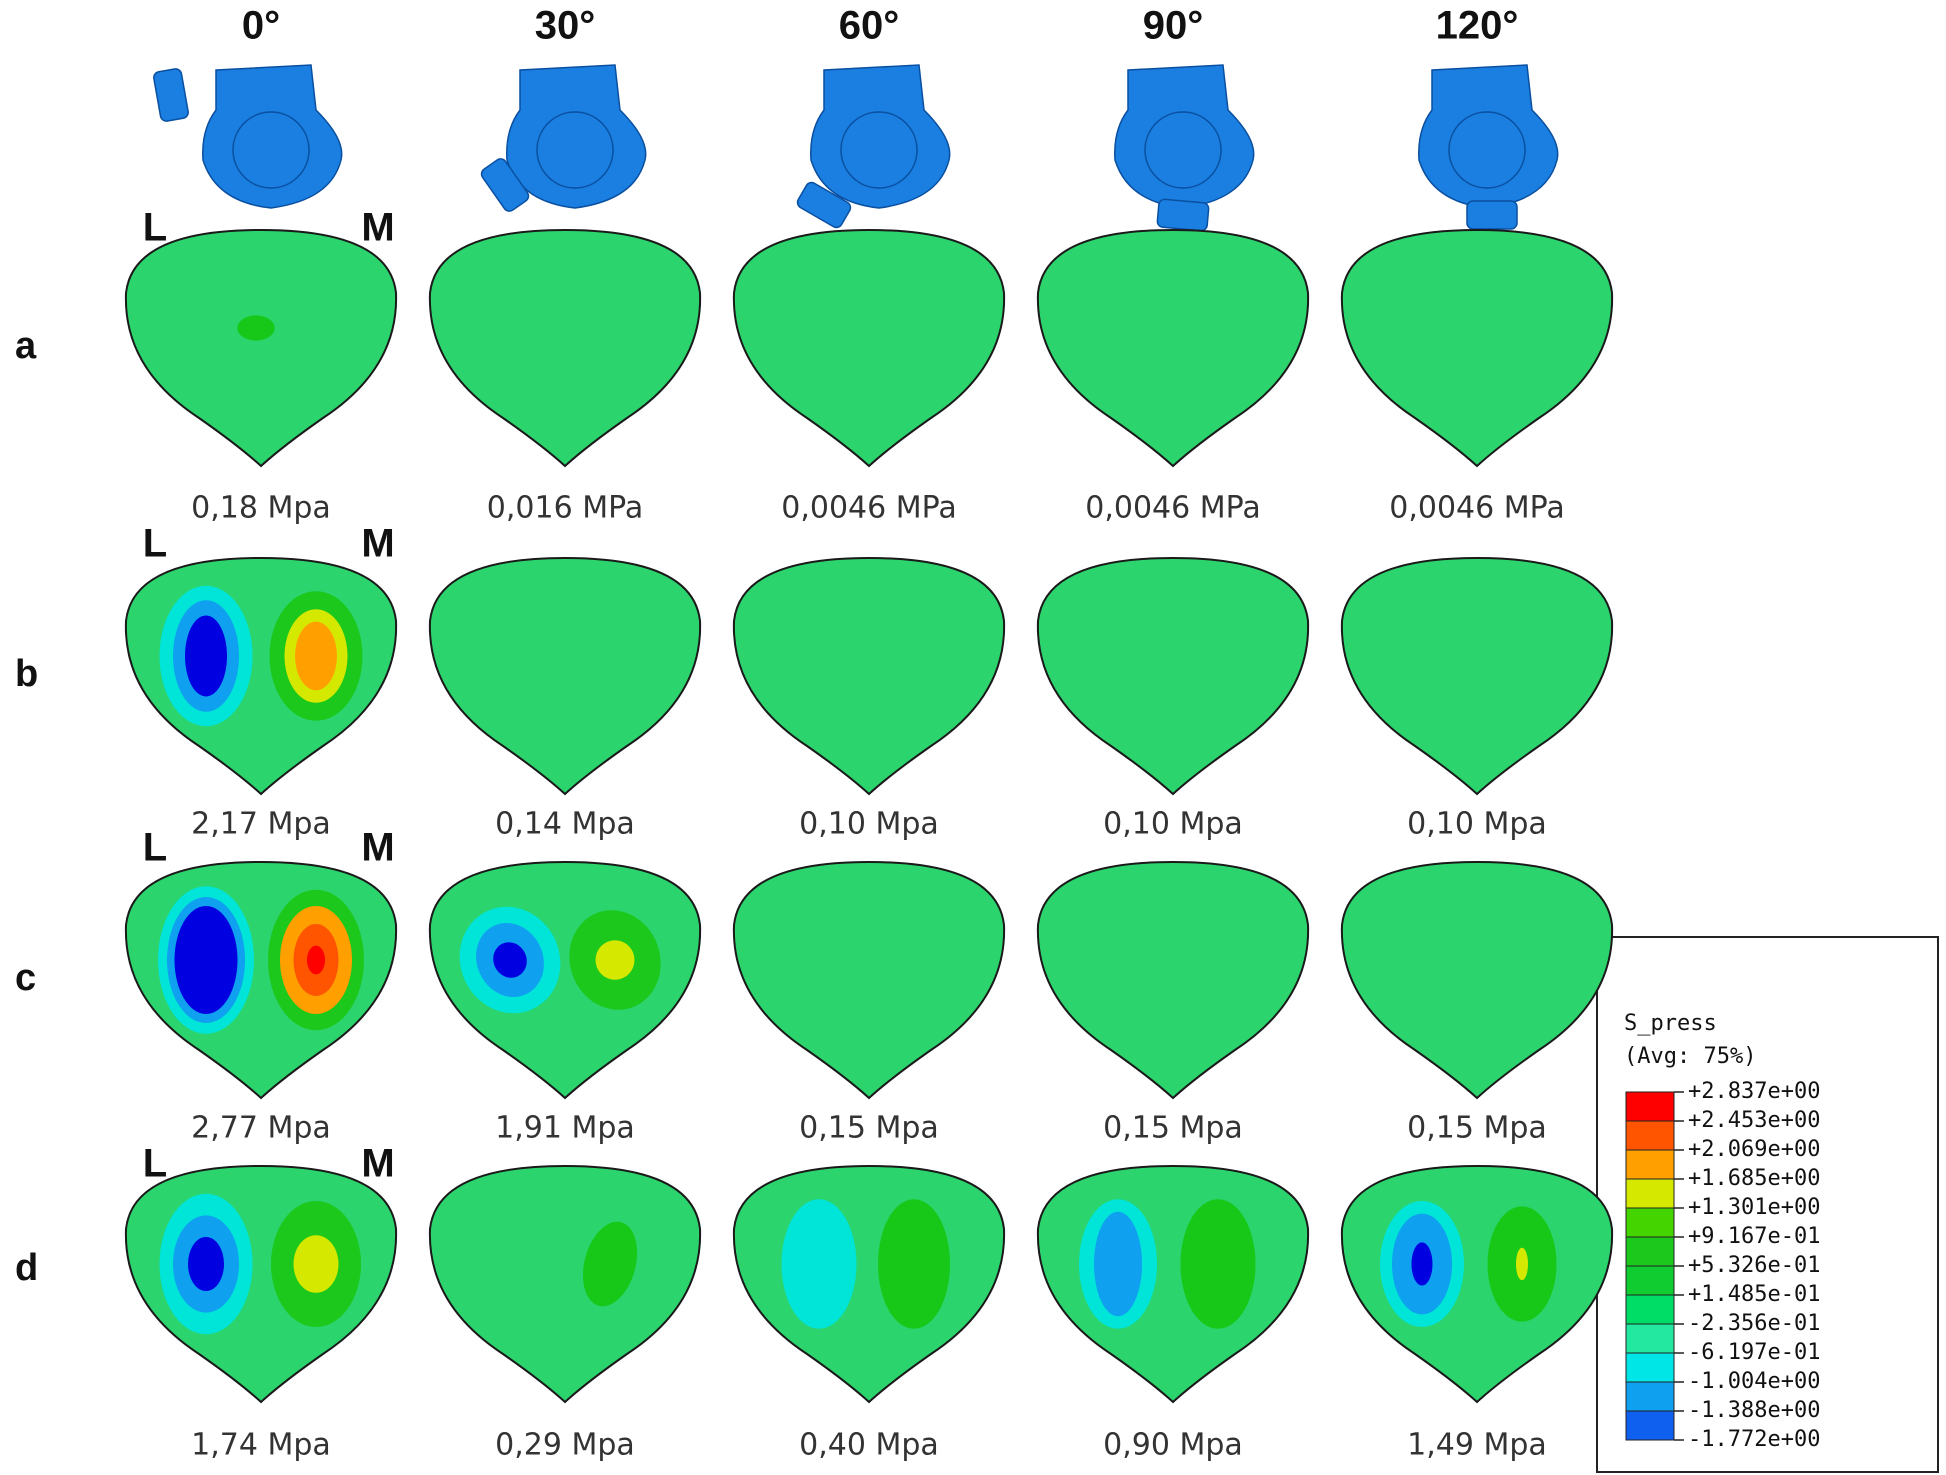 This screenshot has height=1475, width=1946. Describe the element at coordinates (261, 824) in the screenshot. I see `pressure-value: 2,17 Mpa` at that location.